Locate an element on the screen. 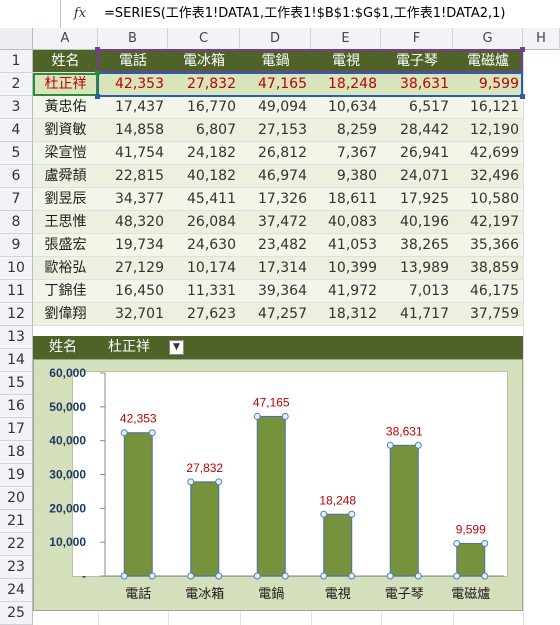 The image size is (560, 625). table-cell: 41,717 is located at coordinates (424, 314).